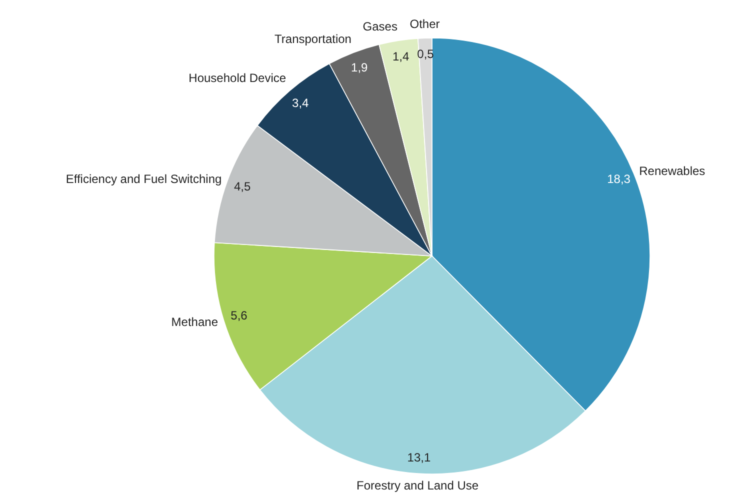 The height and width of the screenshot is (497, 730). Describe the element at coordinates (672, 171) in the screenshot. I see `slice-label: Renewables` at that location.